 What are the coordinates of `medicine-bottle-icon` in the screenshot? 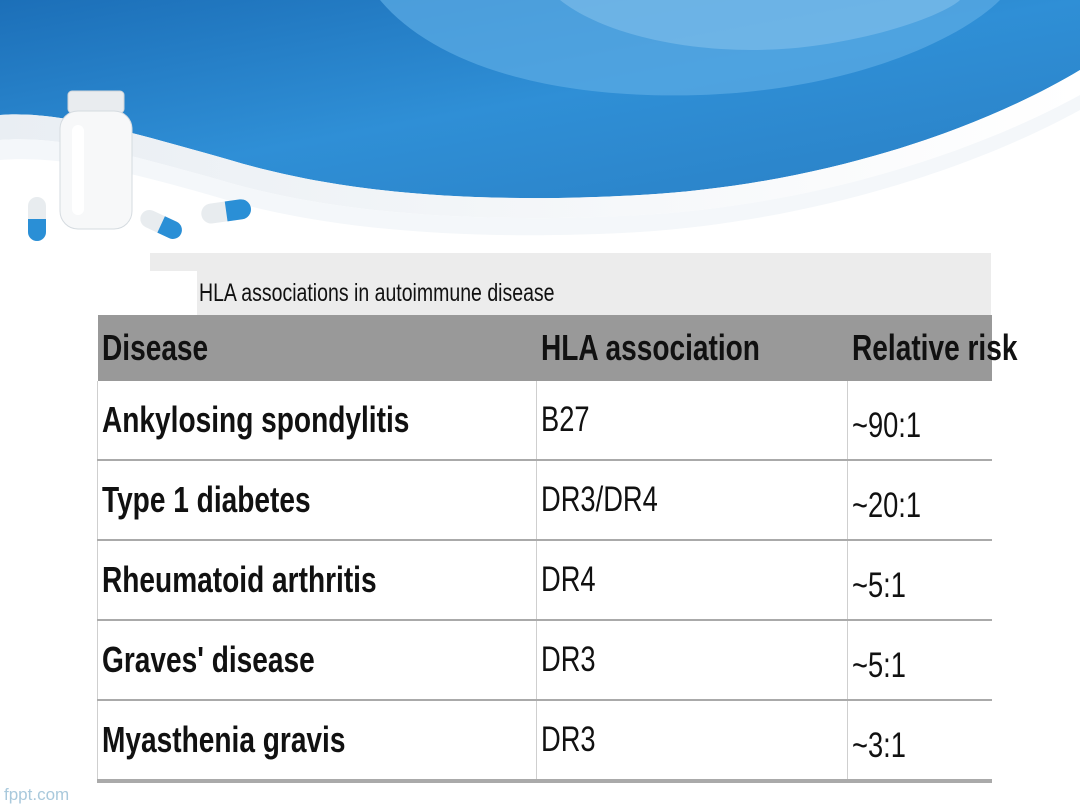 It's located at (140, 165).